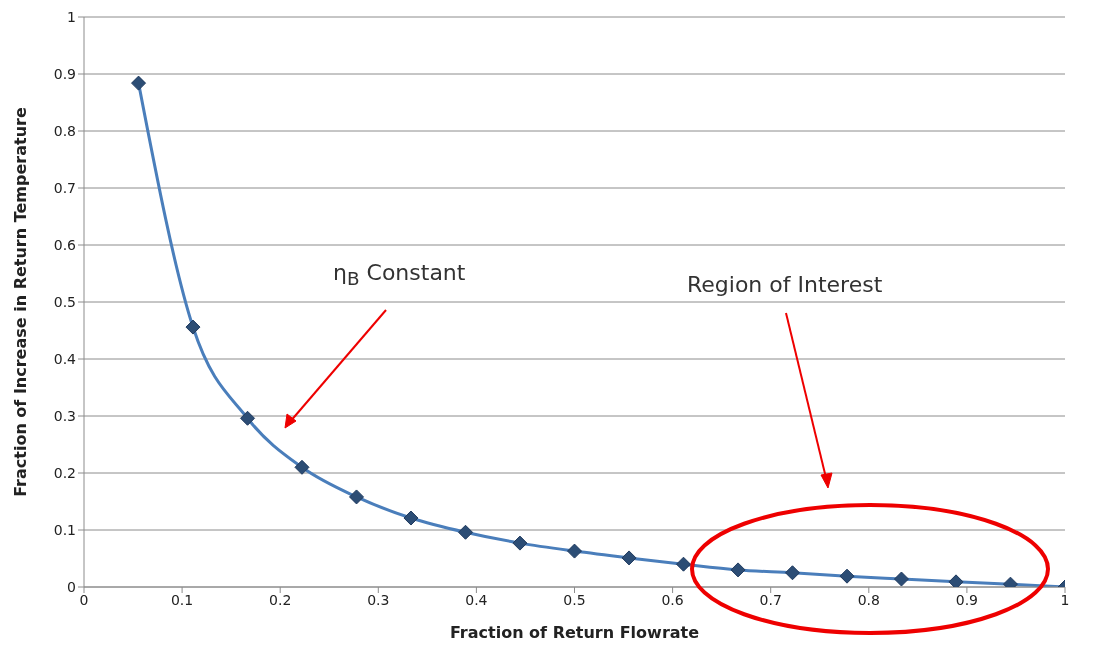 The width and height of the screenshot is (1093, 660). Describe the element at coordinates (672, 599) in the screenshot. I see `x-tick-label: 0.6` at that location.